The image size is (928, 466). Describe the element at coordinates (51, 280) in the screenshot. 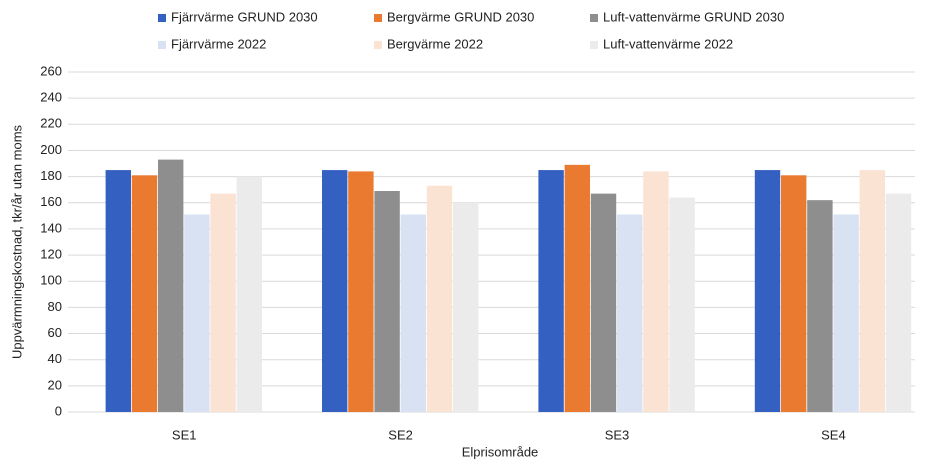

I see `y-tick-label: 100` at that location.